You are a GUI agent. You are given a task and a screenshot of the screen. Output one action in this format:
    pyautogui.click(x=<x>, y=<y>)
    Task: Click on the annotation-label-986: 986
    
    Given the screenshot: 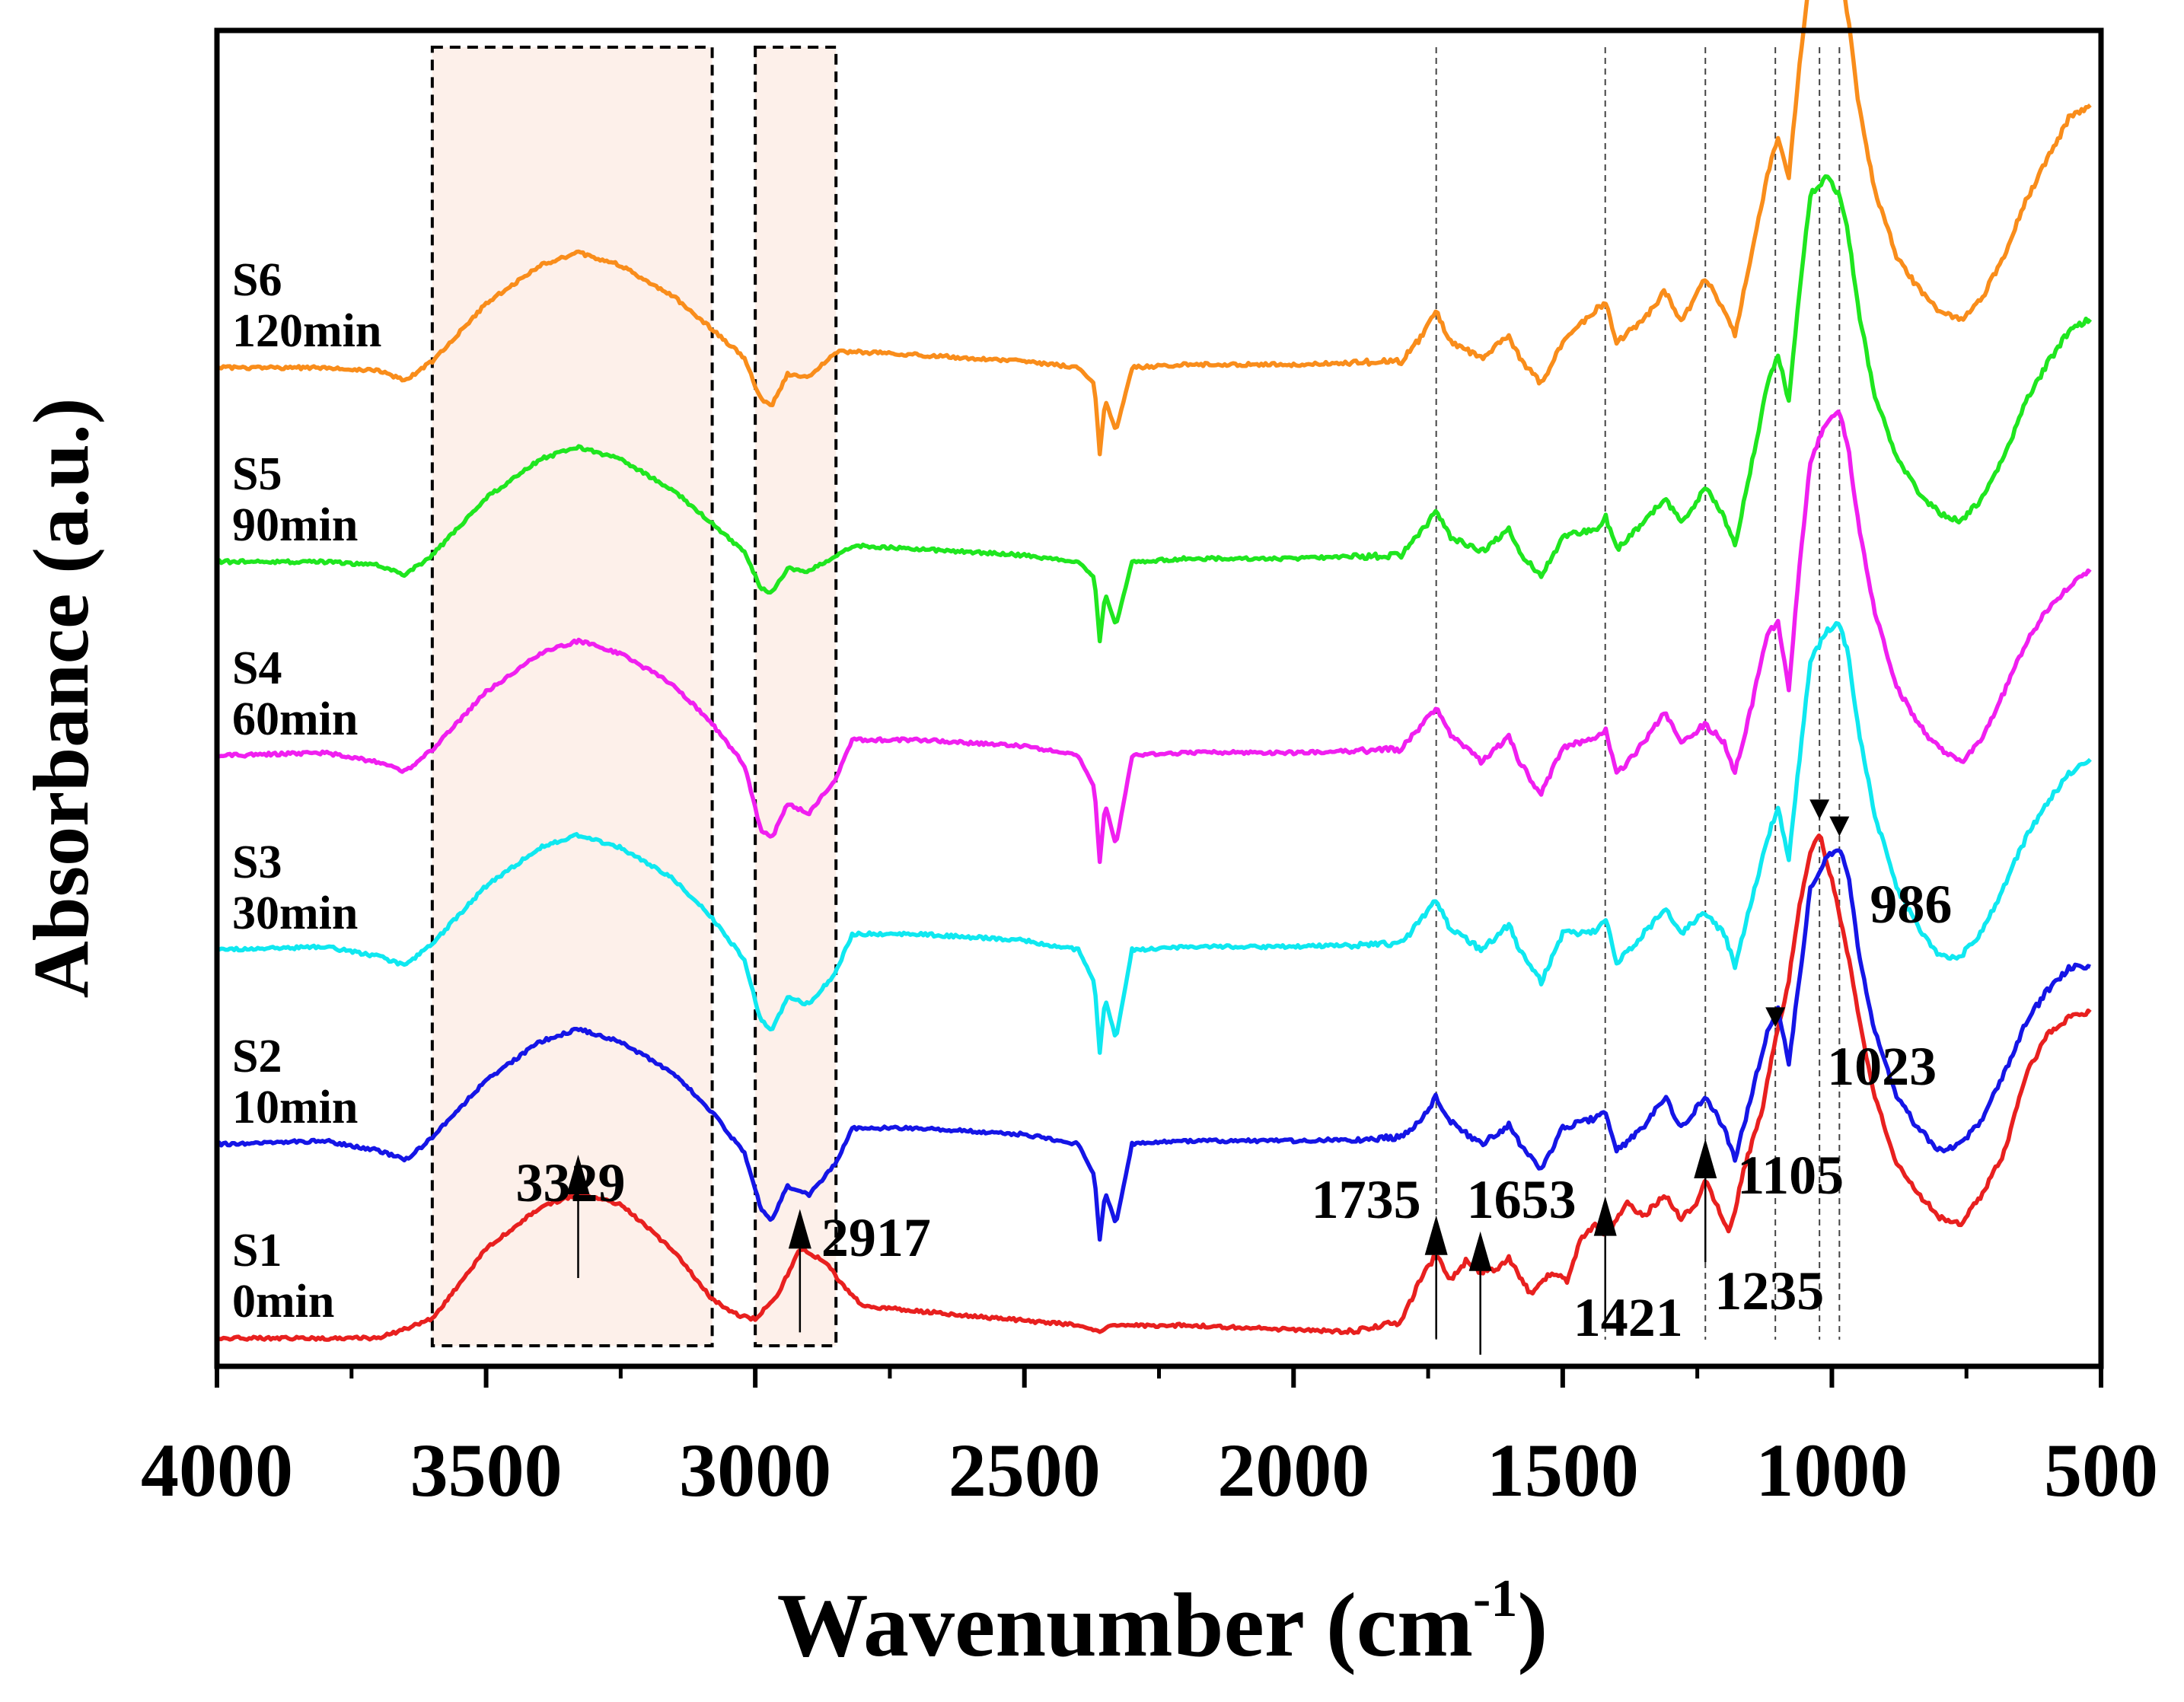 What is the action you would take?
    pyautogui.click(x=1911, y=905)
    